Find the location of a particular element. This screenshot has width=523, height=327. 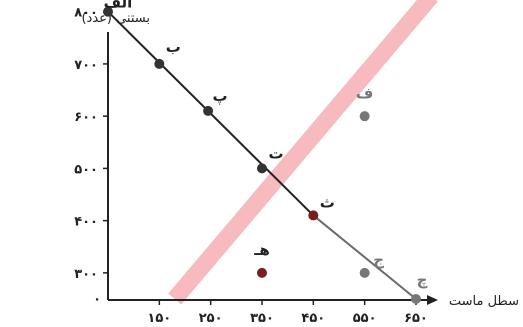

x-tick-label: ۴۵۰ is located at coordinates (313, 318).